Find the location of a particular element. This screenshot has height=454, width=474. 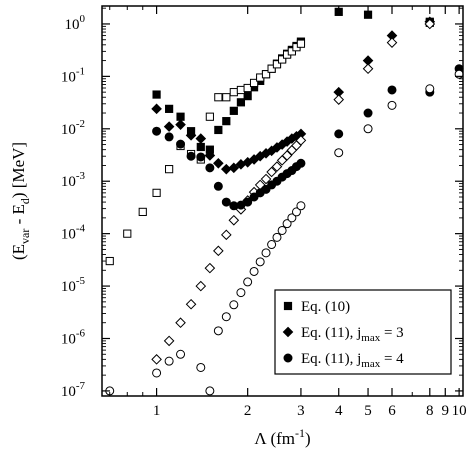

y-axis-title: (Evar - Ed) [MeV] is located at coordinates (20, 201).